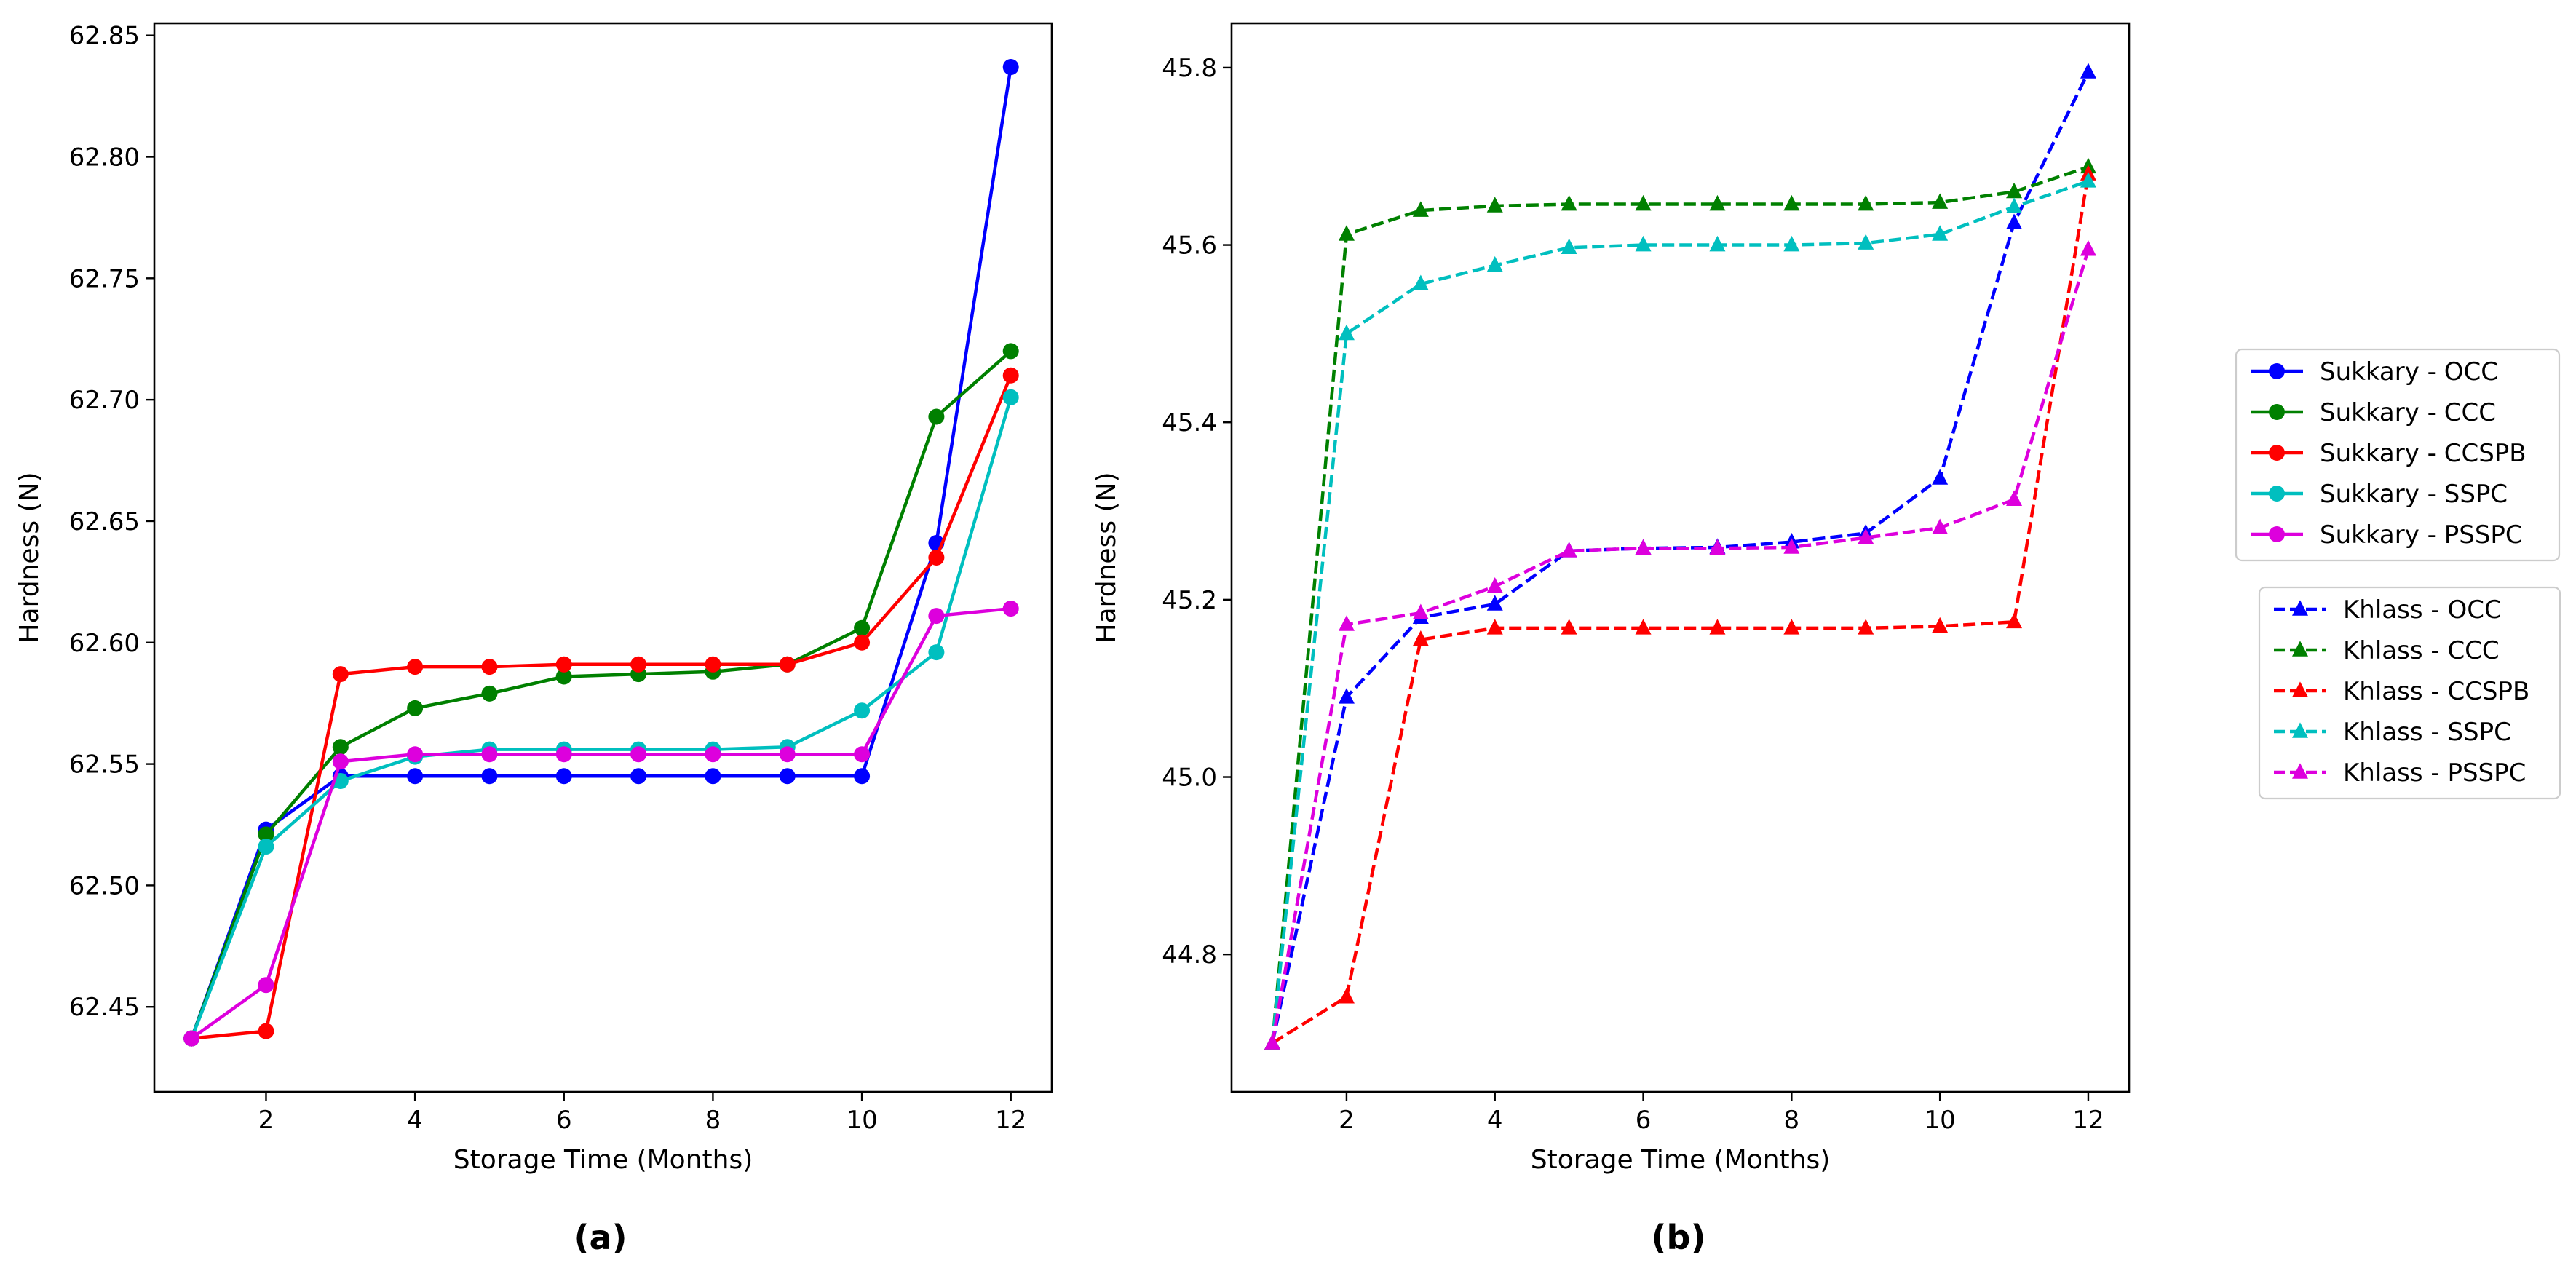 The height and width of the screenshot is (1276, 2576). I want to click on legend-sukkary-entry-5-marker, so click(2277, 534).